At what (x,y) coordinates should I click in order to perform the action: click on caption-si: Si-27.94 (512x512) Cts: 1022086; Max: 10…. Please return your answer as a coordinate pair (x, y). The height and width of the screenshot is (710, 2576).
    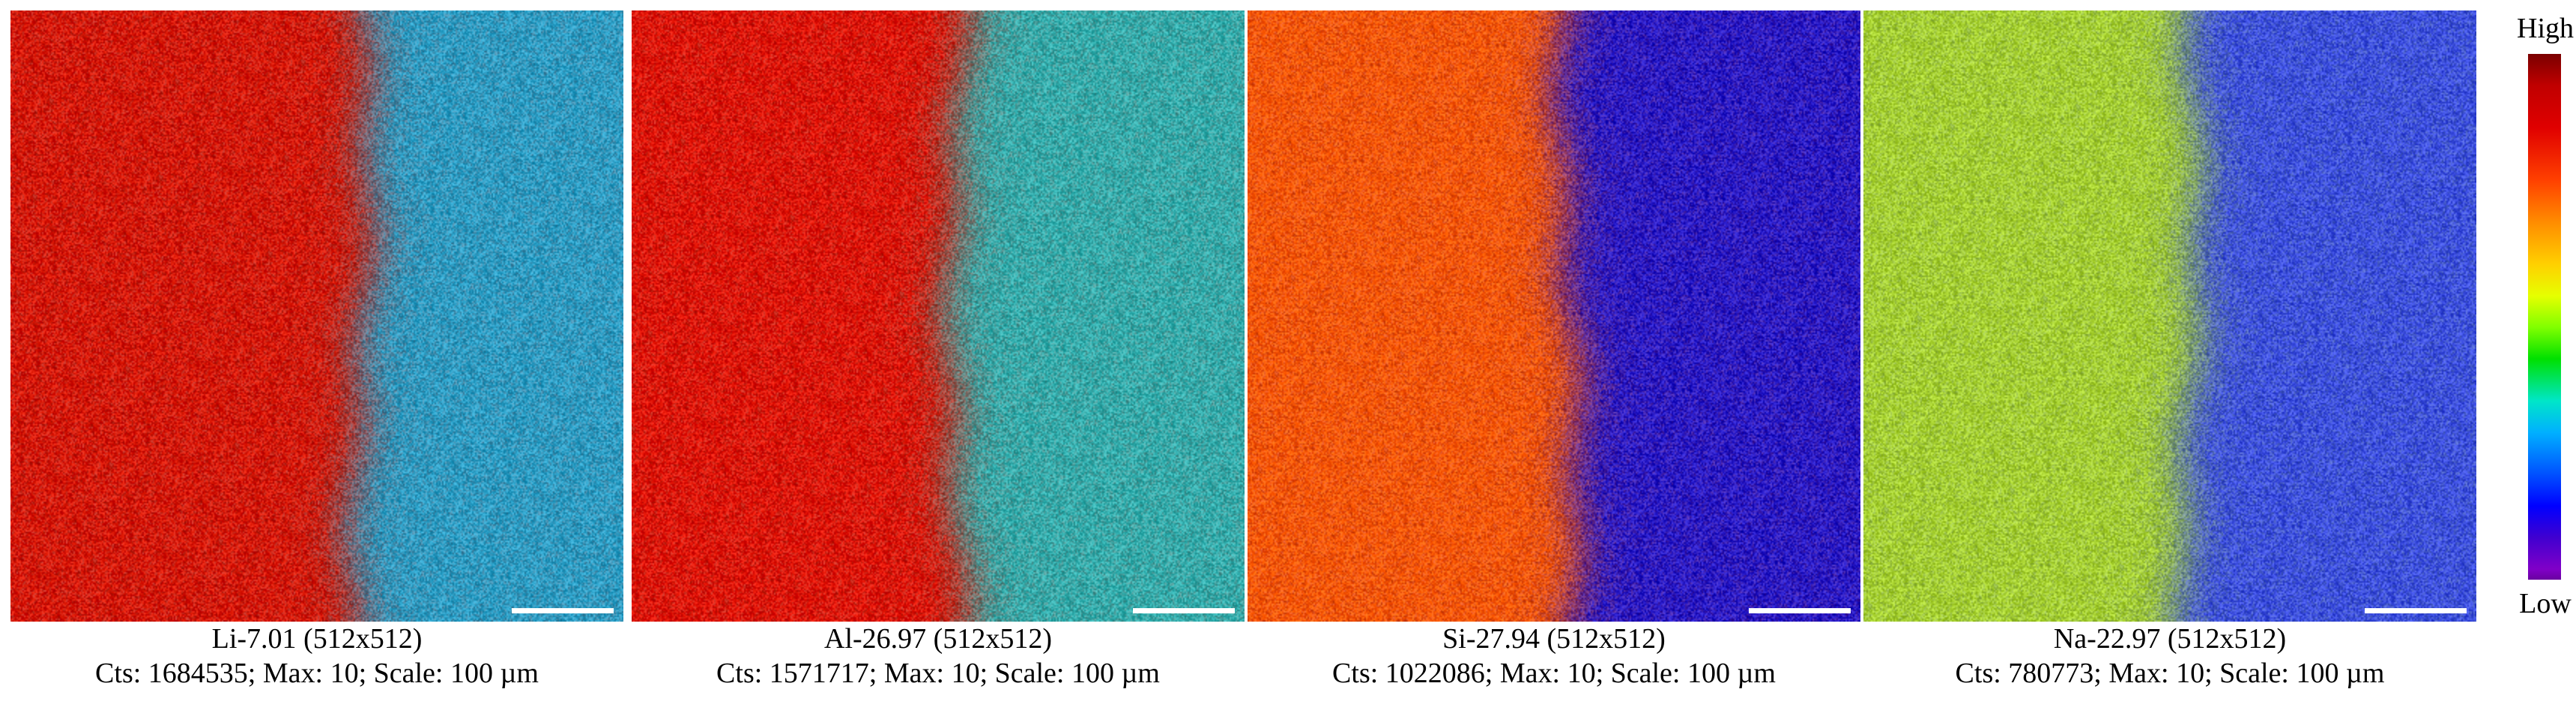
    Looking at the image, I should click on (1554, 656).